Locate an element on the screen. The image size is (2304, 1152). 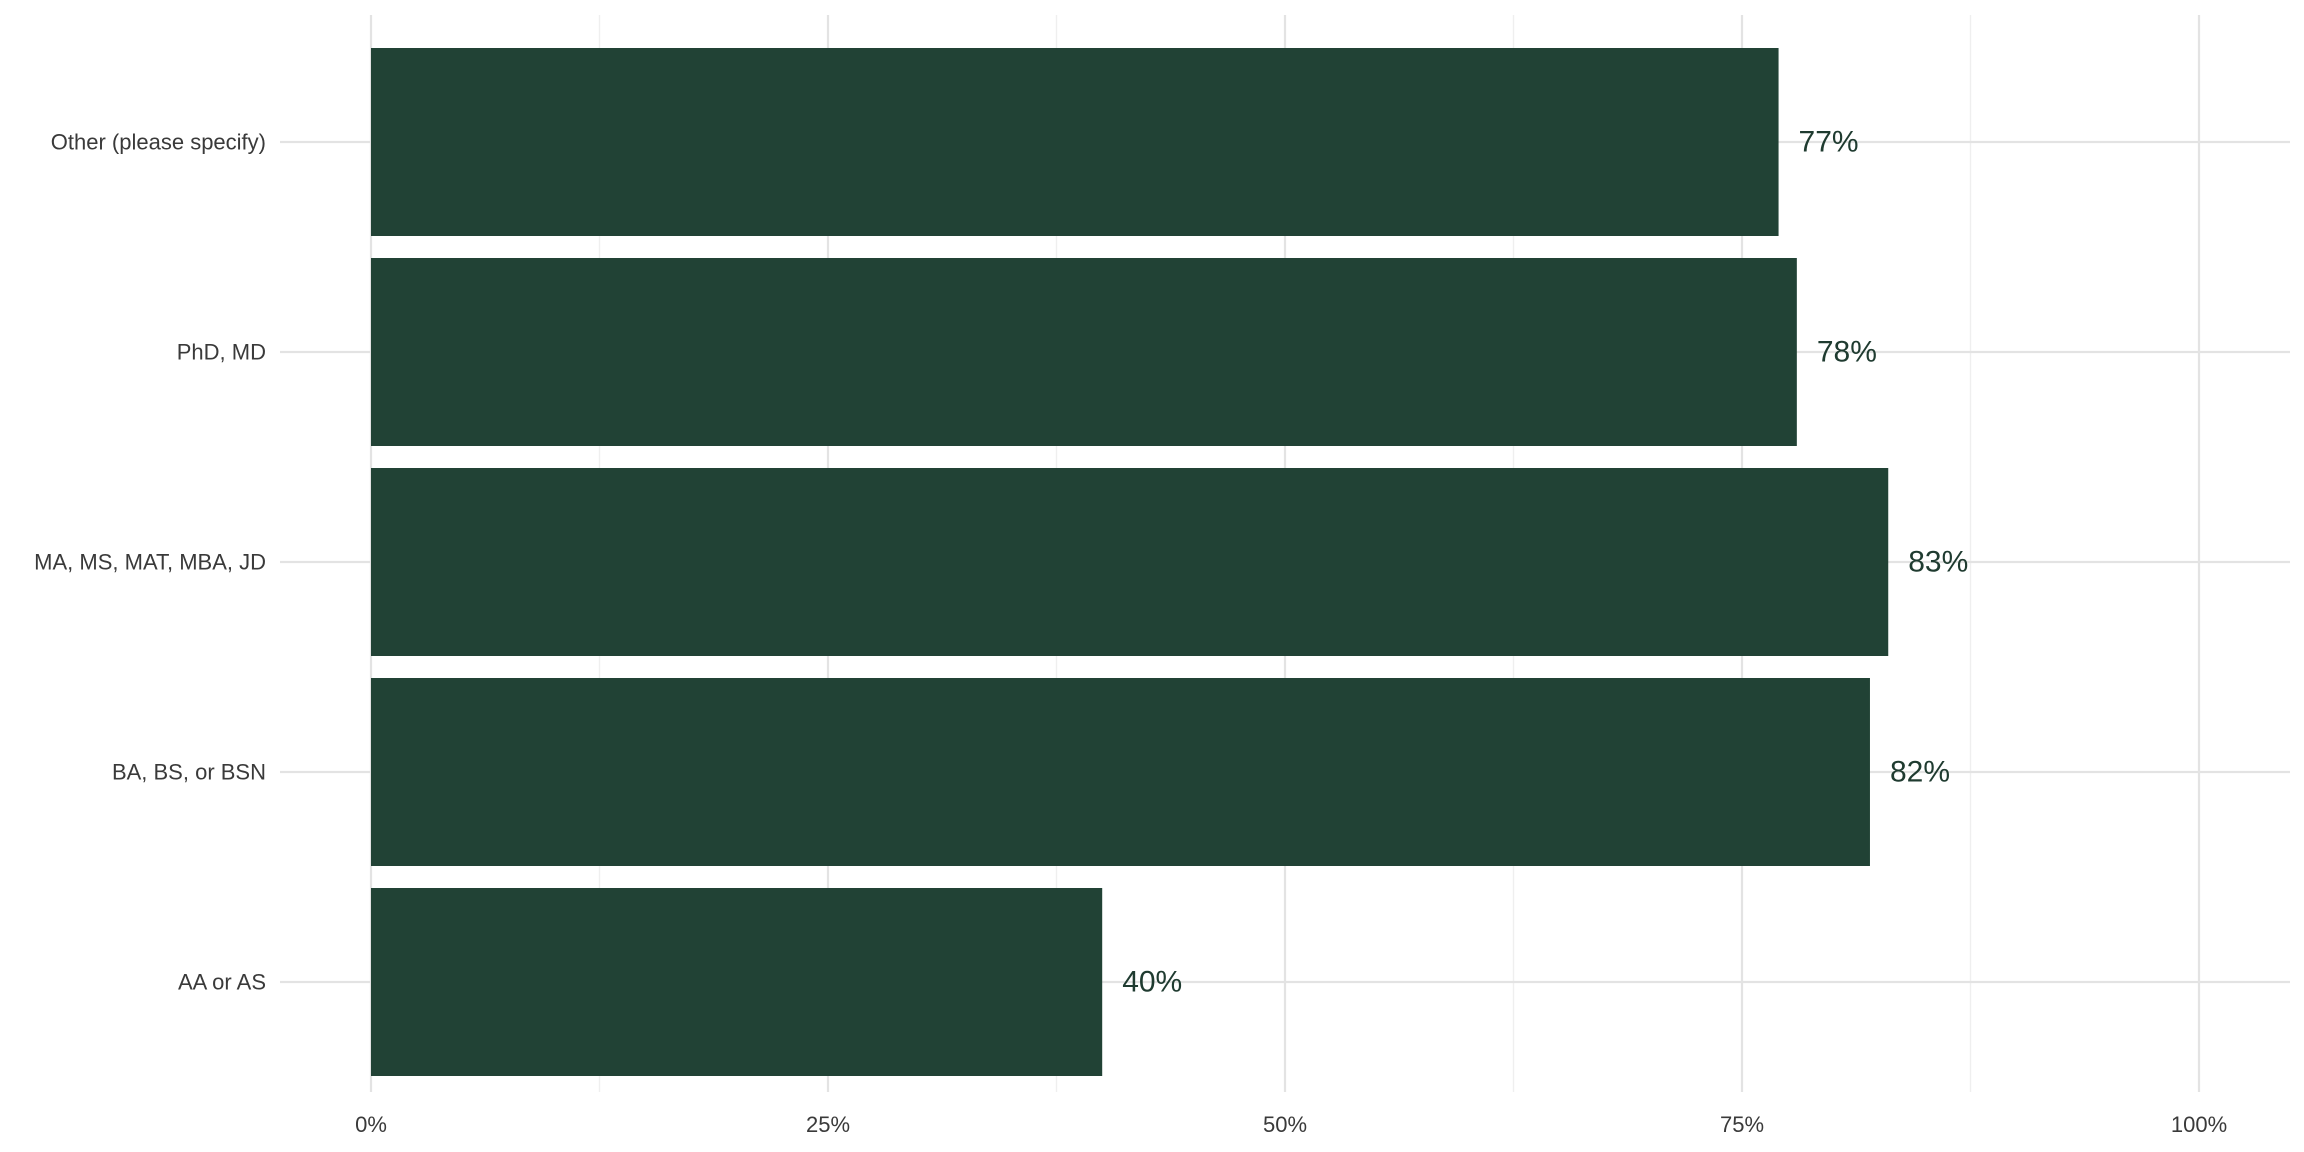
x-tick-label: 50% is located at coordinates (1285, 1124).